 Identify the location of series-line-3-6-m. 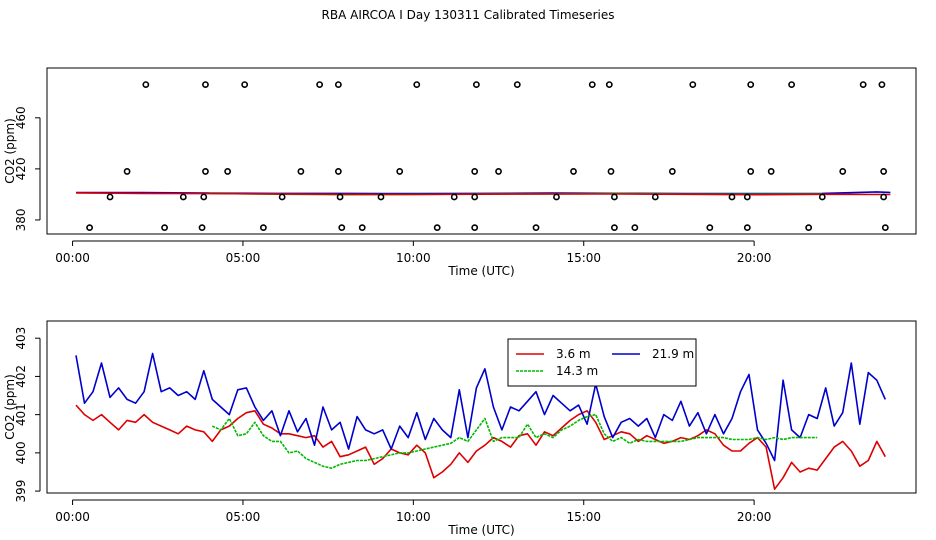
(480, 447).